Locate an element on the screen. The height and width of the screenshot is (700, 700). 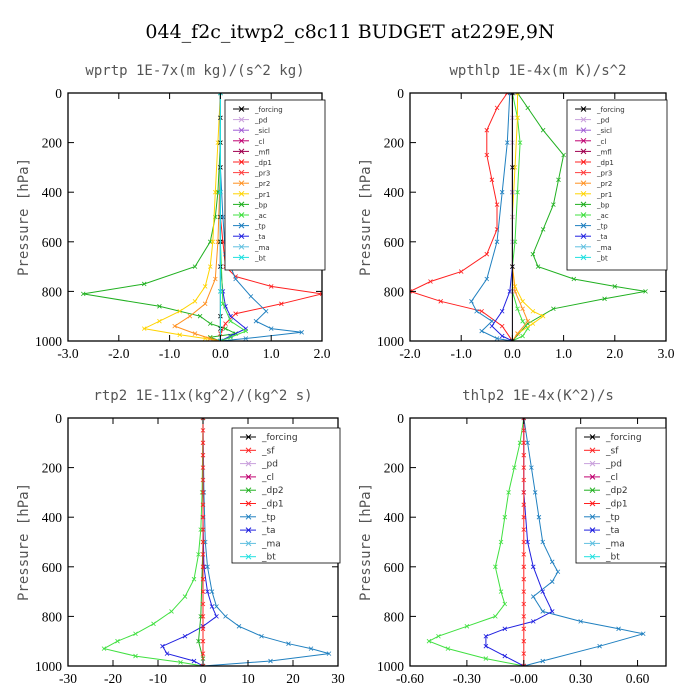
x-tick-label: -0.00 is located at coordinates (524, 678).